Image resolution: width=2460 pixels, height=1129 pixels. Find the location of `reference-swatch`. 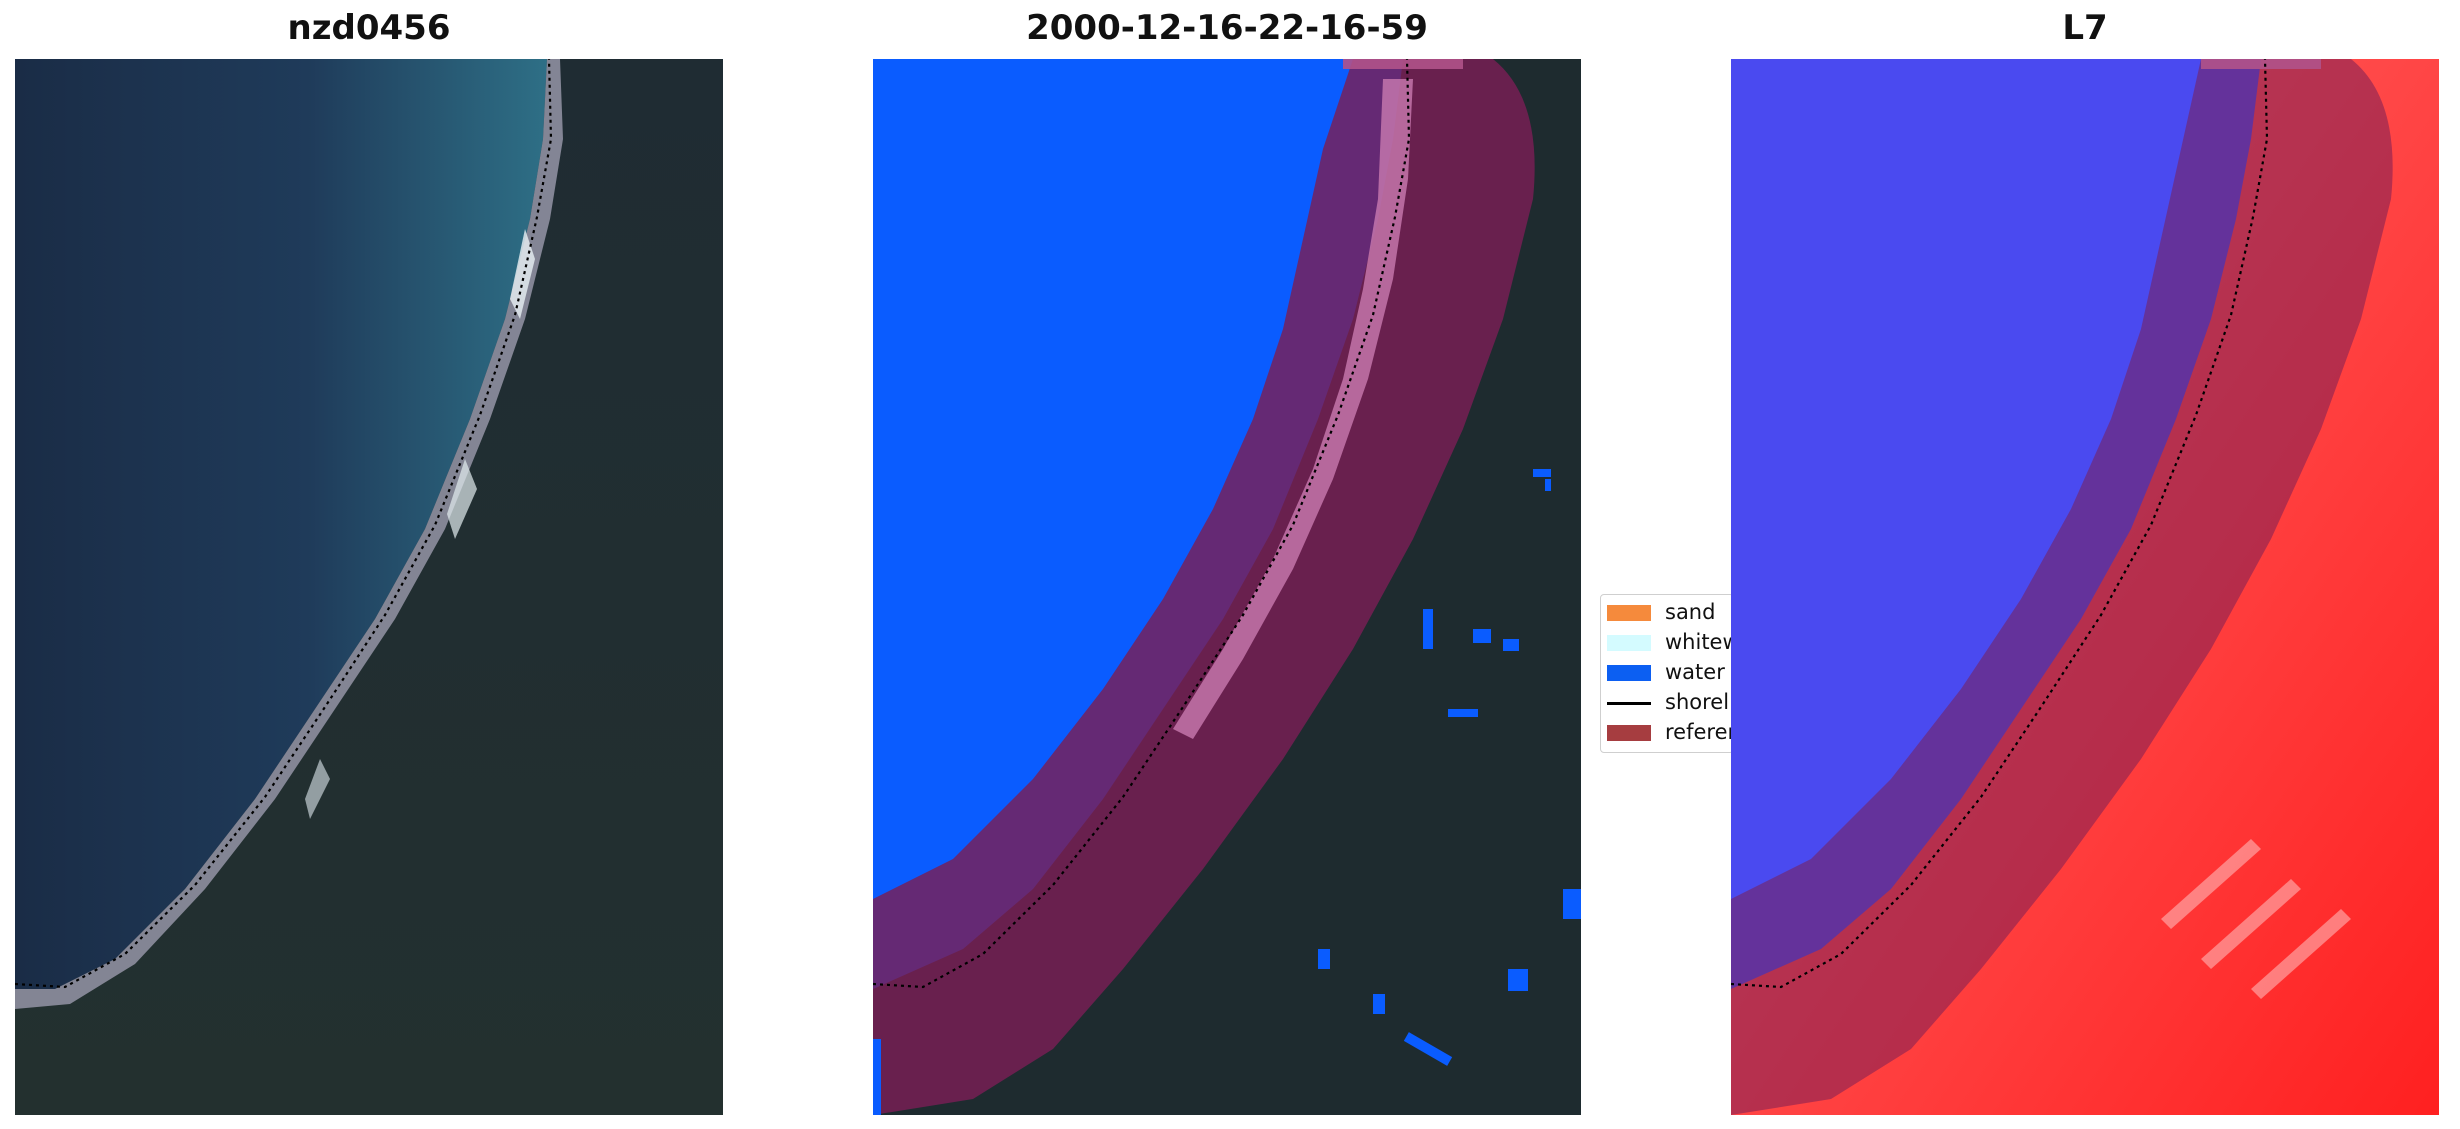

reference-swatch is located at coordinates (1629, 733).